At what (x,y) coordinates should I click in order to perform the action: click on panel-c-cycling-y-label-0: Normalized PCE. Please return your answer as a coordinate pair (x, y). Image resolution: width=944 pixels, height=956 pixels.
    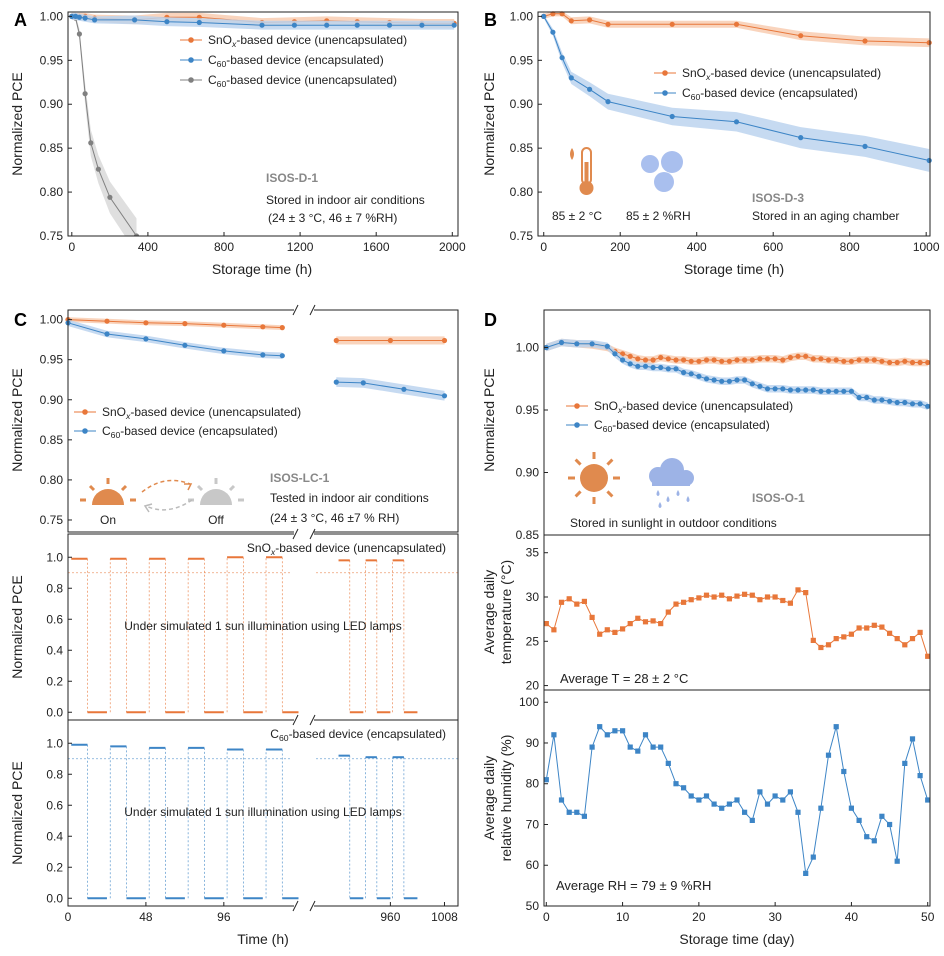
    Looking at the image, I should click on (17, 626).